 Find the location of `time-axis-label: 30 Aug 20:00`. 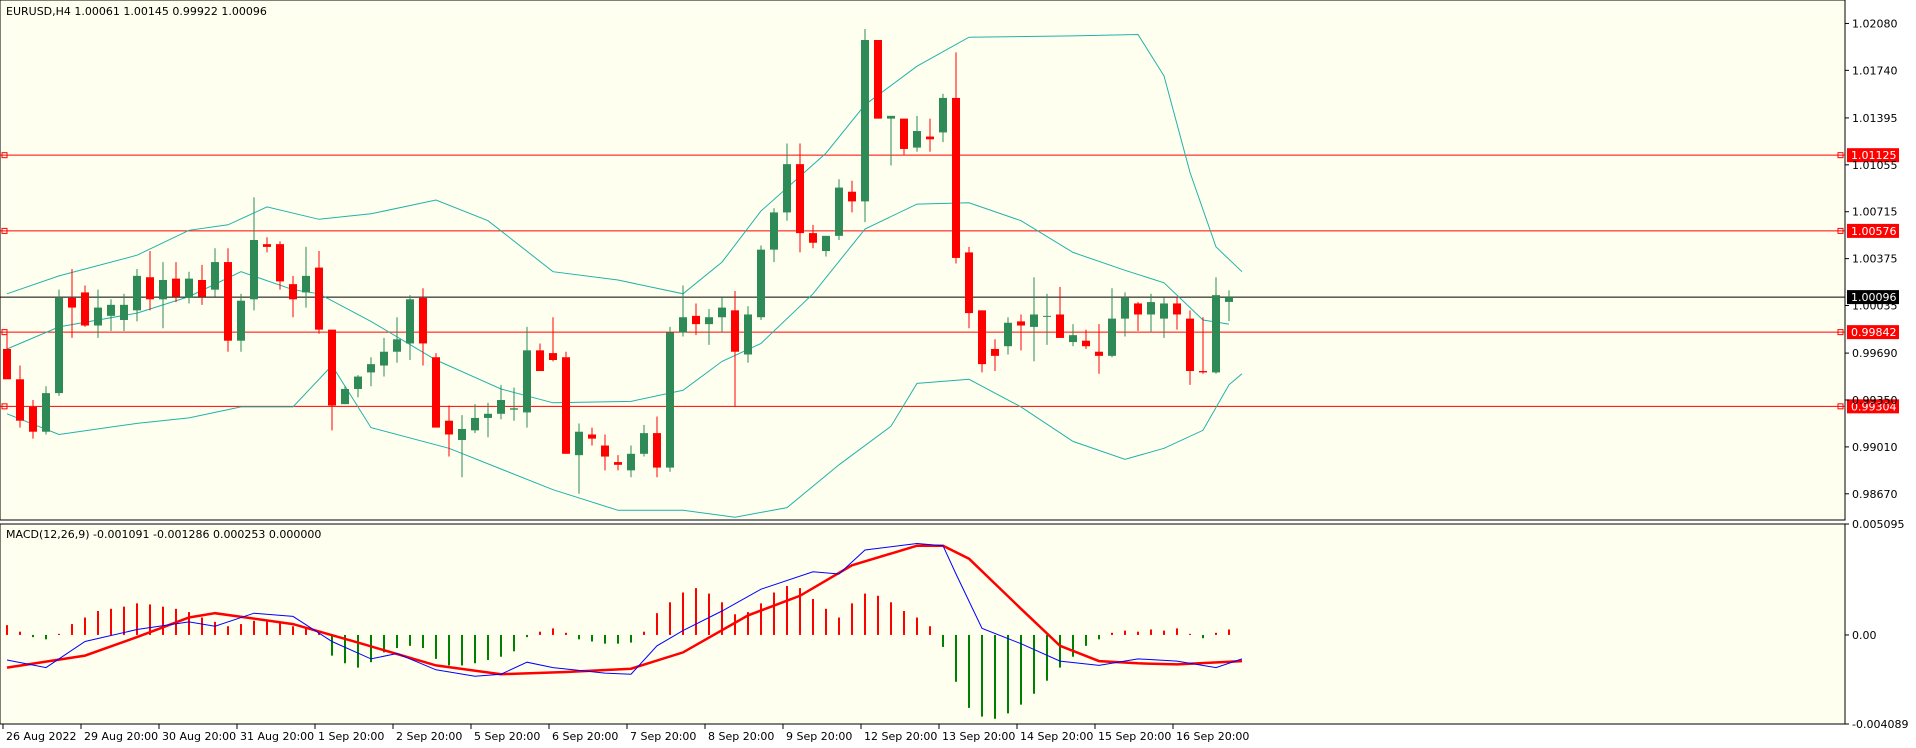

time-axis-label: 30 Aug 20:00 is located at coordinates (199, 736).